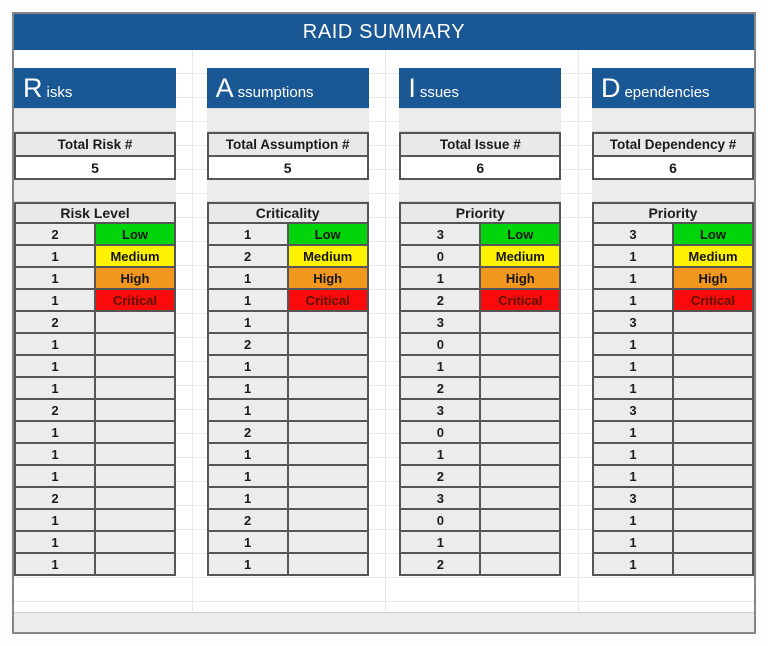  Describe the element at coordinates (287, 167) in the screenshot. I see `total-assumption-value: 5` at that location.